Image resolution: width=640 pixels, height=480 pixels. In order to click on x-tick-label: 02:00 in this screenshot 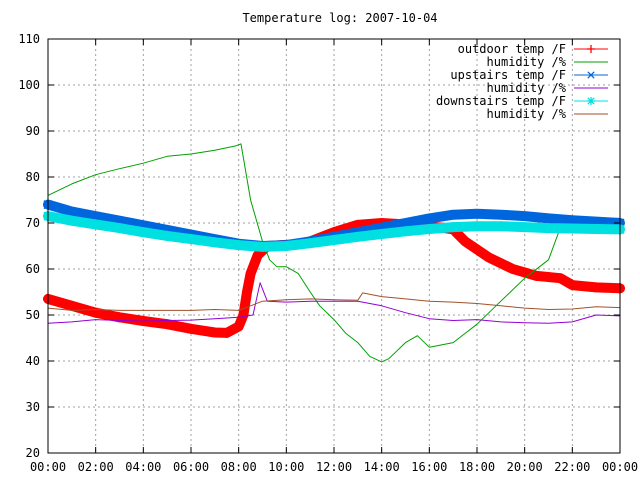, I will do `click(96, 467)`.